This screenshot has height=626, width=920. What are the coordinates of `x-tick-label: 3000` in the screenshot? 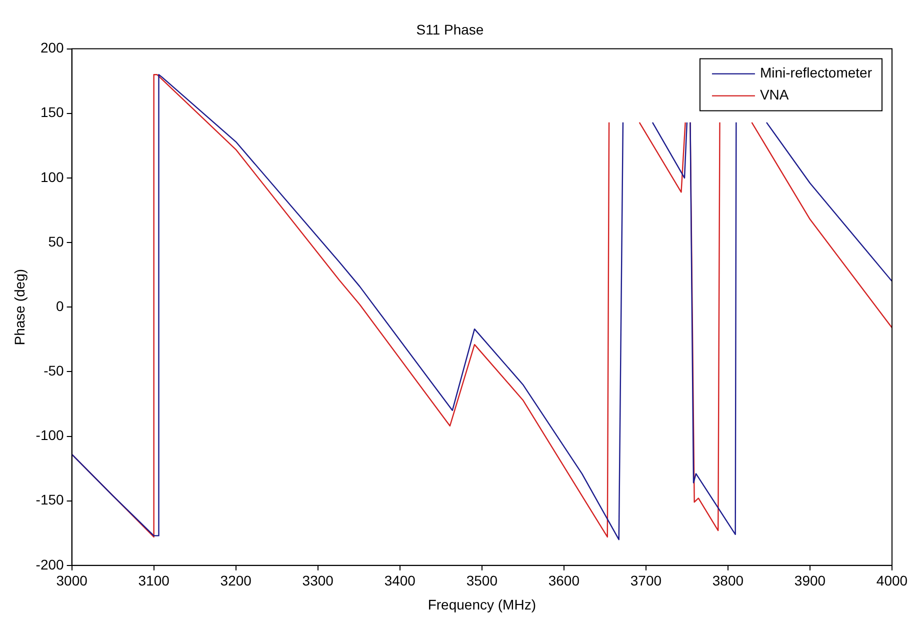 It's located at (72, 580).